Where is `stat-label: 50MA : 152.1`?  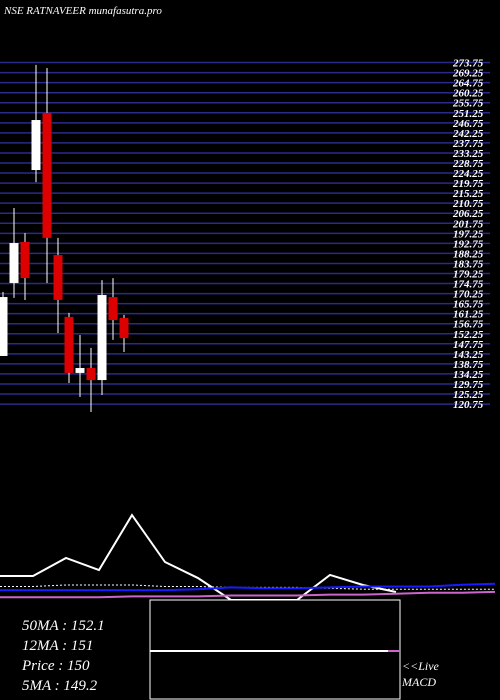 stat-label: 50MA : 152.1 is located at coordinates (63, 626).